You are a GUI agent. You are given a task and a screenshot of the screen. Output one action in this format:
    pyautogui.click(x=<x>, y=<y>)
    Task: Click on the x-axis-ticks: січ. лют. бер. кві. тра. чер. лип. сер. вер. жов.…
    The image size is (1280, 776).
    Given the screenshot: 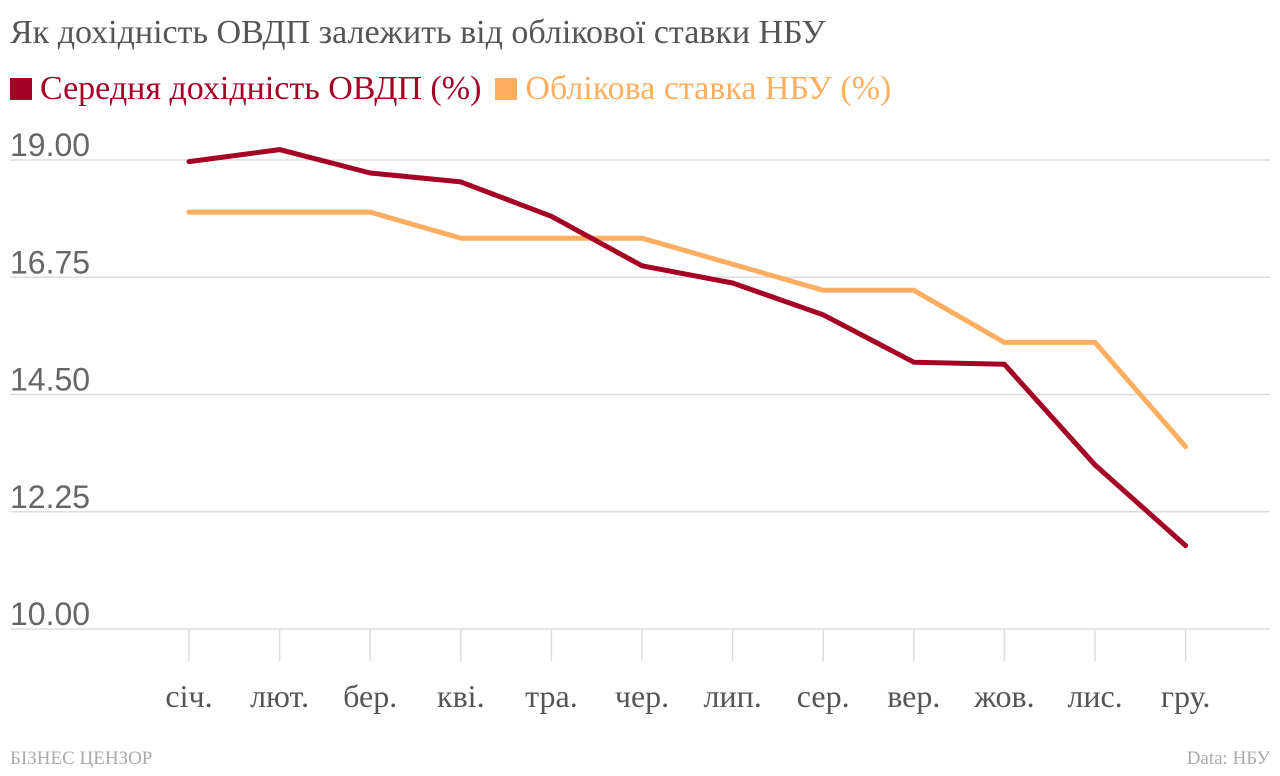 What is the action you would take?
    pyautogui.click(x=687, y=671)
    